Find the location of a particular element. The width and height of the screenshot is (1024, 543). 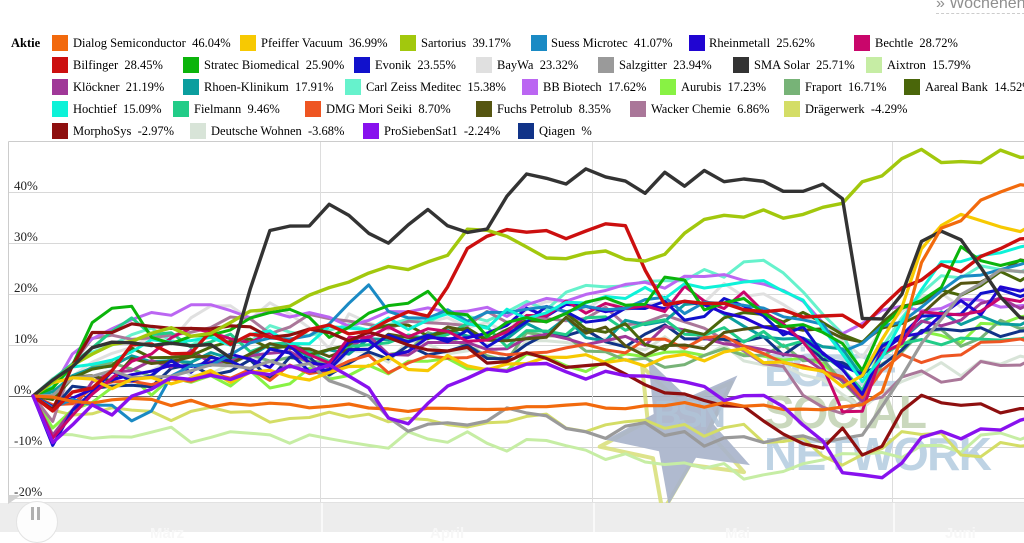

svg-text: 30% is located at coordinates (26, 236).